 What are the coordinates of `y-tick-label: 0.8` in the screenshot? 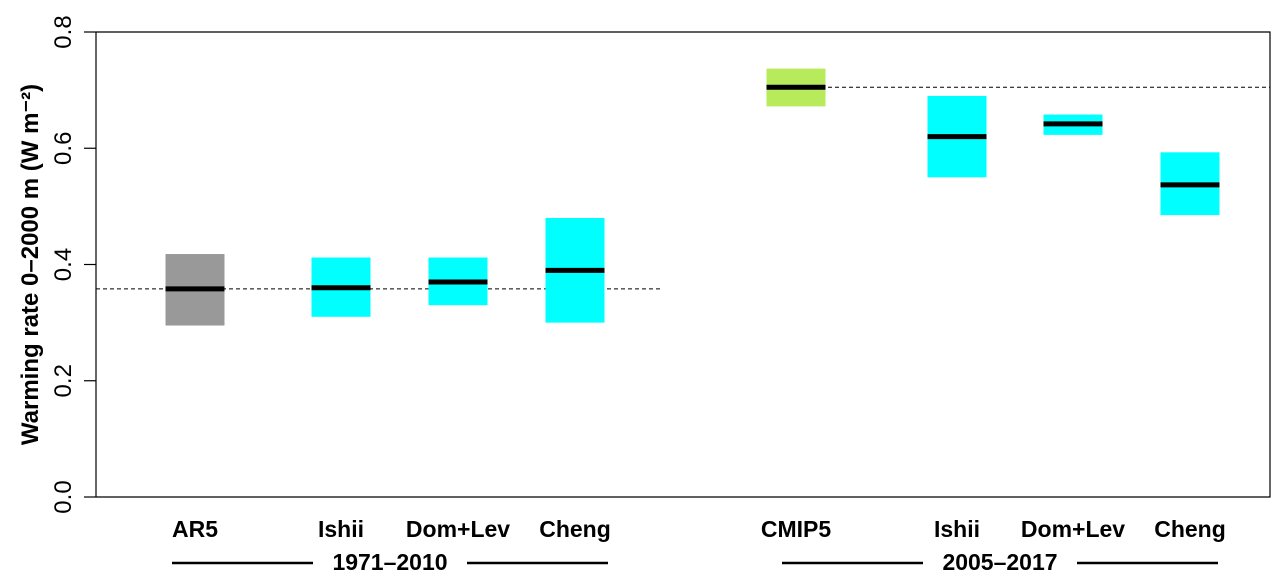 It's located at (63, 31).